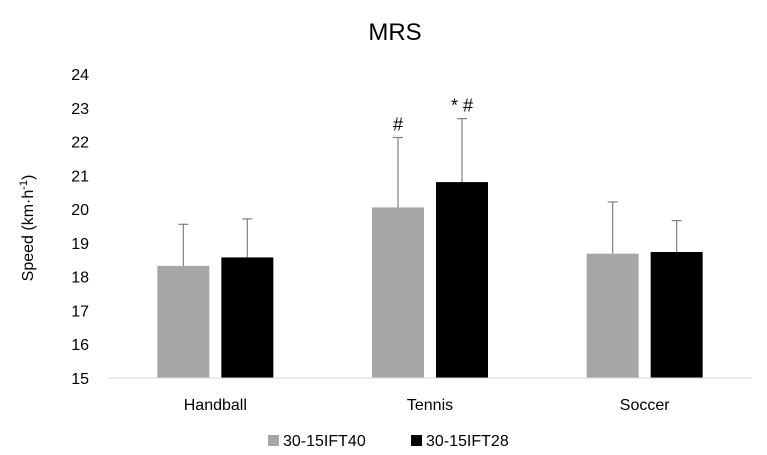 The height and width of the screenshot is (455, 767). I want to click on svg-text: Speed (km·h-1), so click(27, 228).